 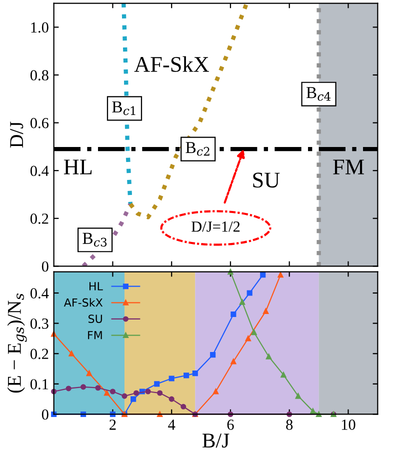 I want to click on x-tick-label: 8, so click(x=289, y=425).